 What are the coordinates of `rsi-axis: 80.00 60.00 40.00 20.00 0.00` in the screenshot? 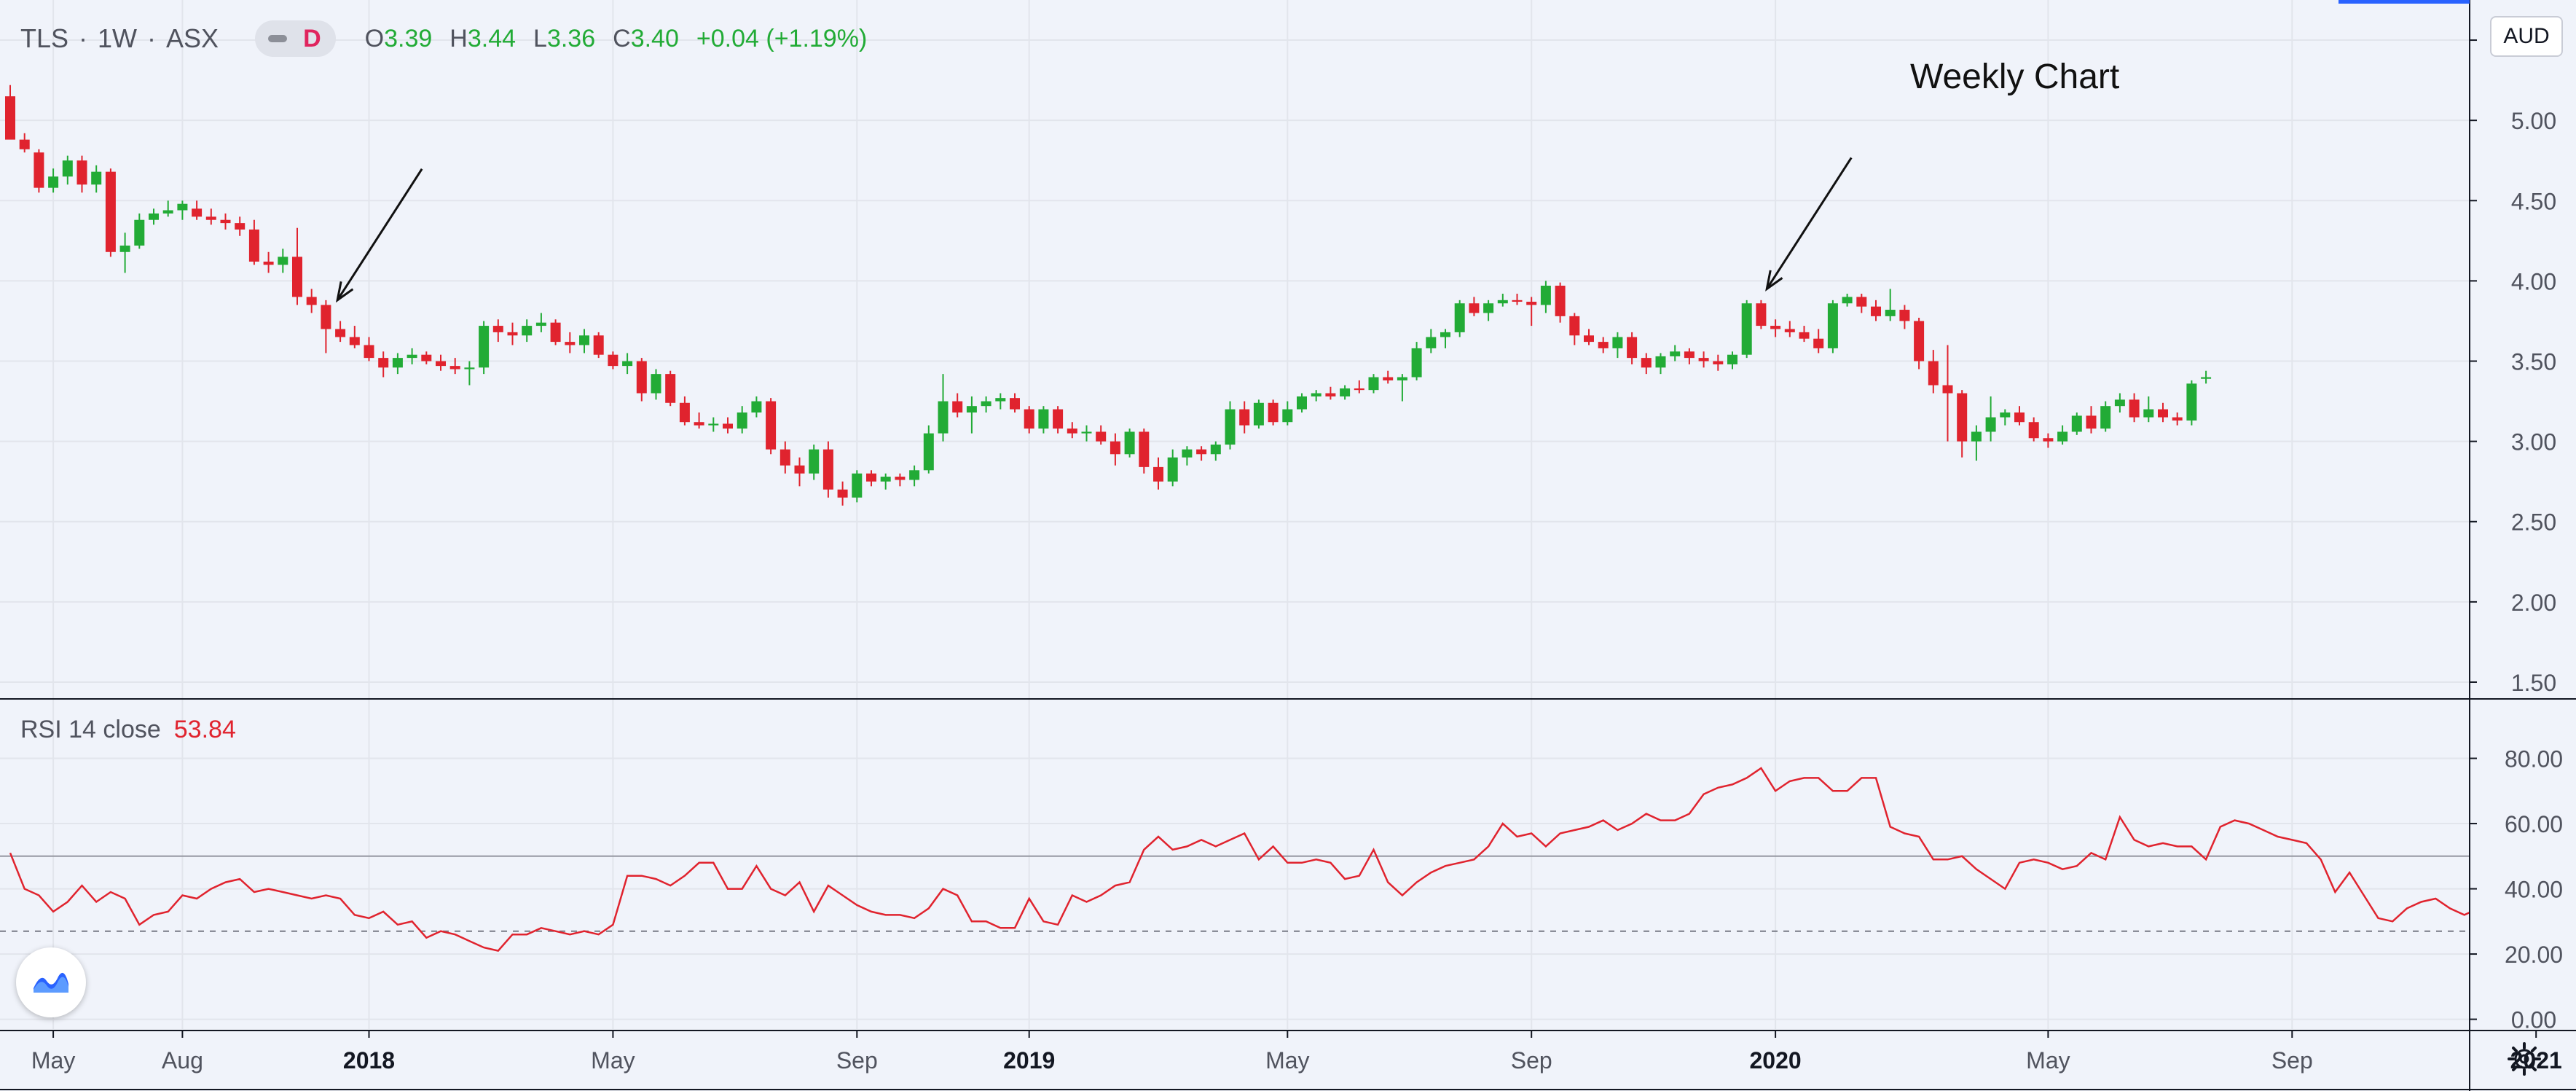 It's located at (2516, 890).